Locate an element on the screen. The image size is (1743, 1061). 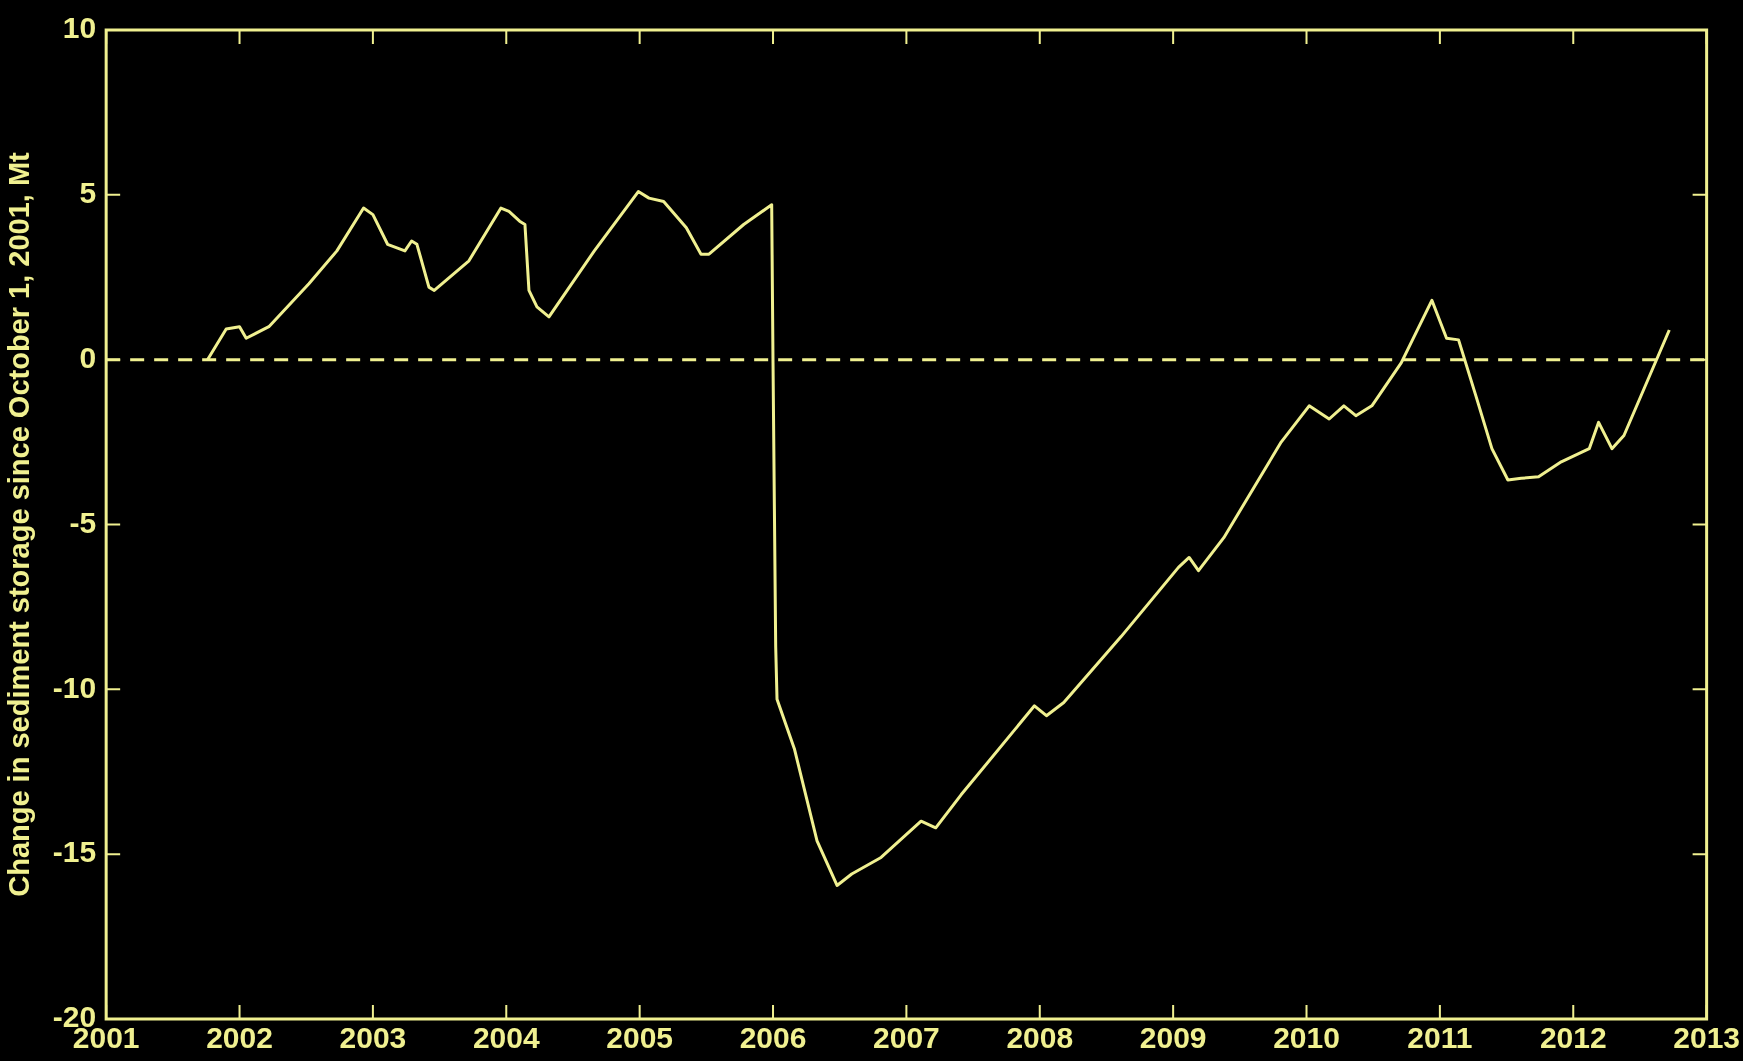
x-tick-label: 2011 is located at coordinates (1440, 1038).